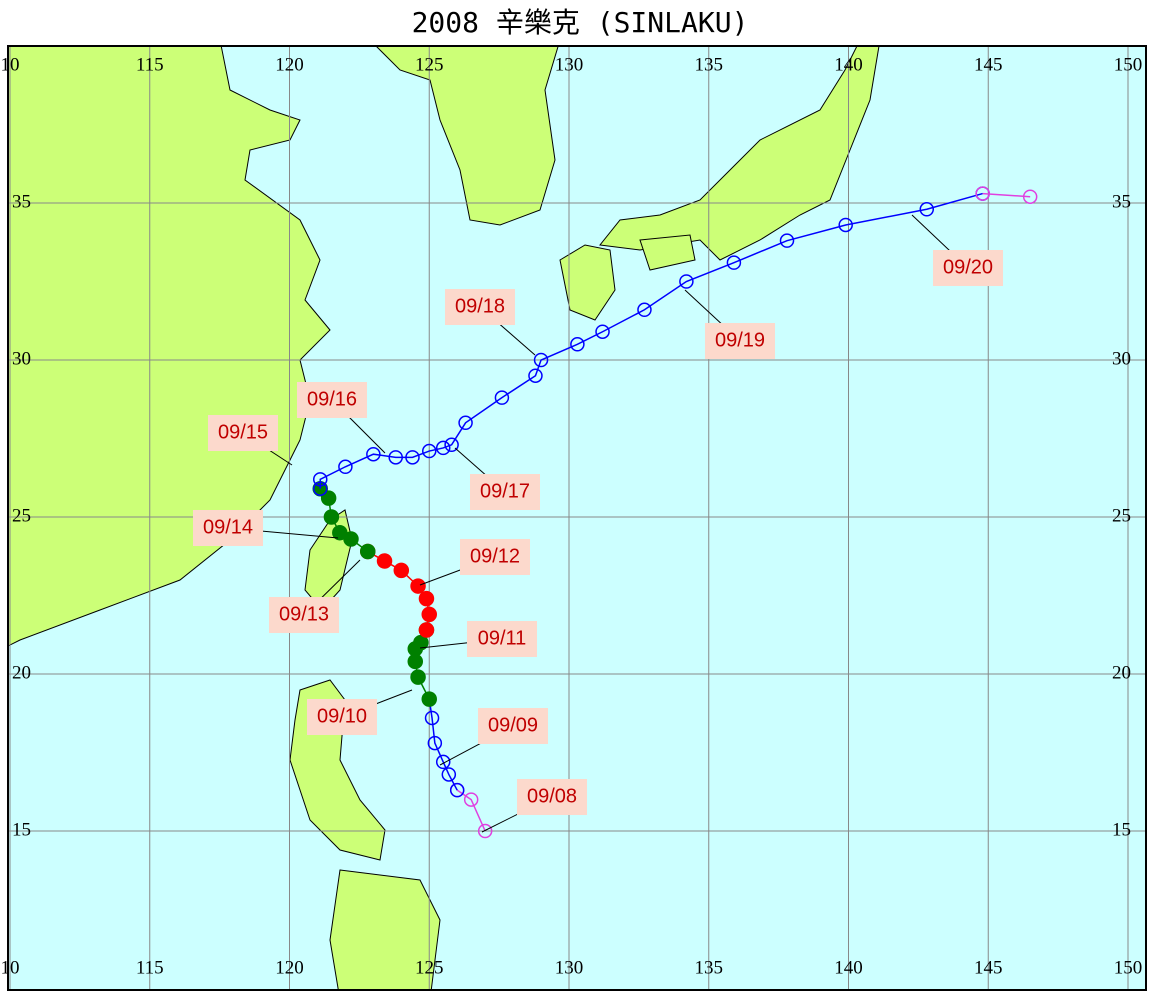 This screenshot has height=1005, width=1158. I want to click on date-label: 09/13, so click(304, 614).